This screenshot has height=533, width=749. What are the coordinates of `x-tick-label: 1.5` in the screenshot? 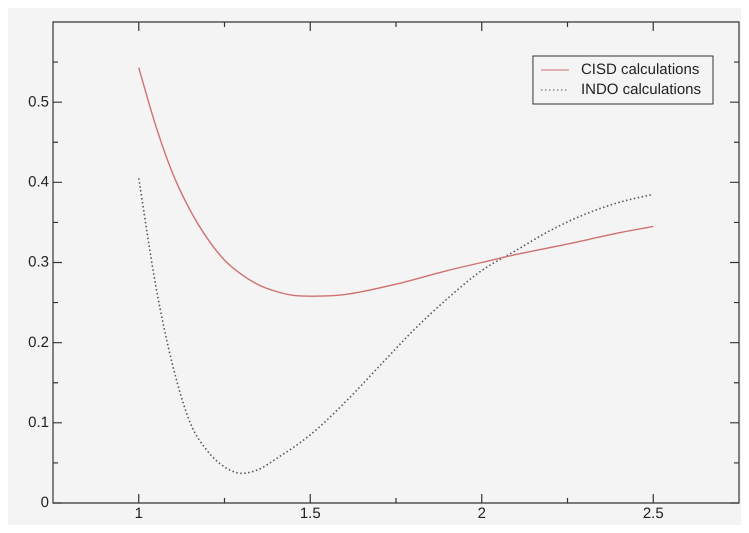 It's located at (310, 513).